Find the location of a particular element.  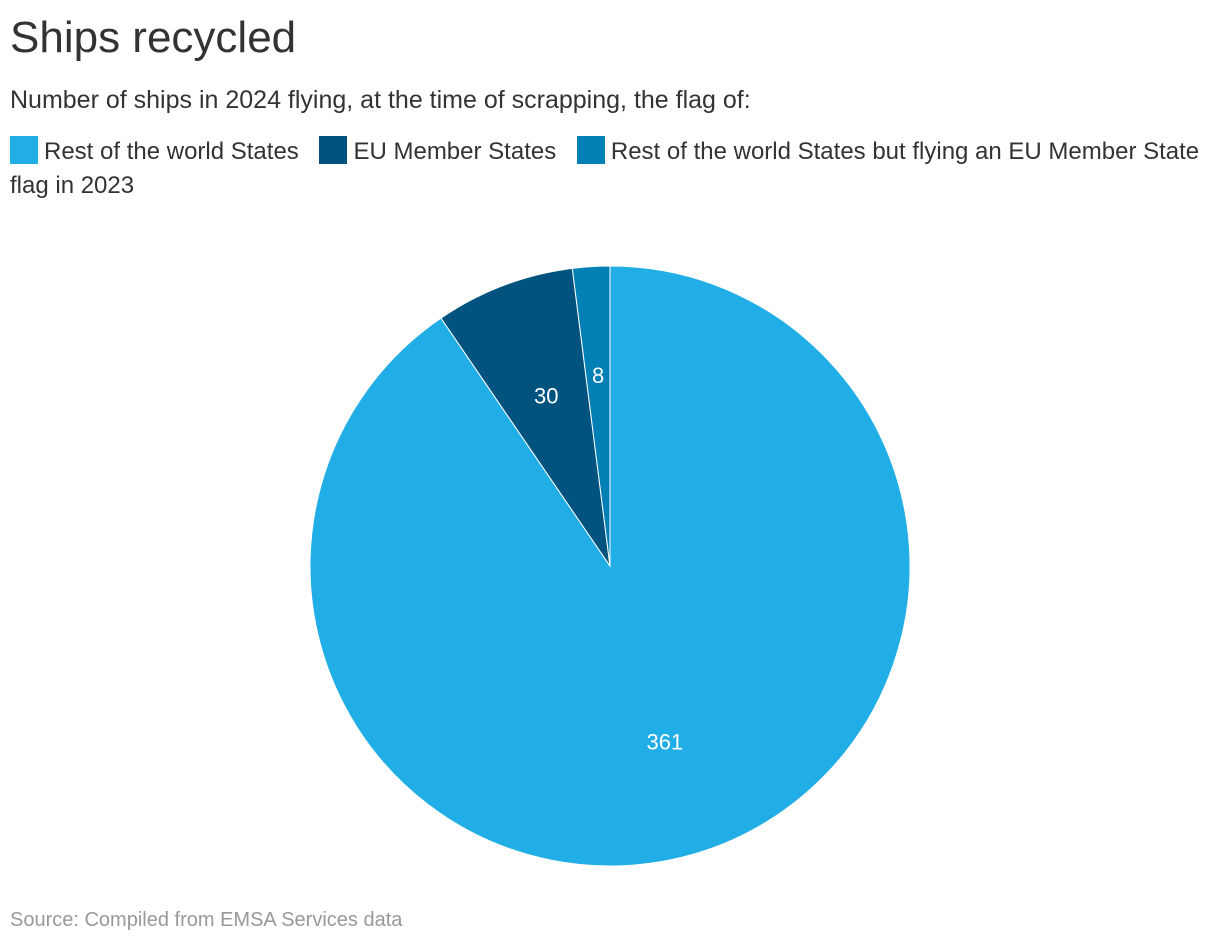

legend-item-eu-member-states: EU Member States is located at coordinates (440, 150).